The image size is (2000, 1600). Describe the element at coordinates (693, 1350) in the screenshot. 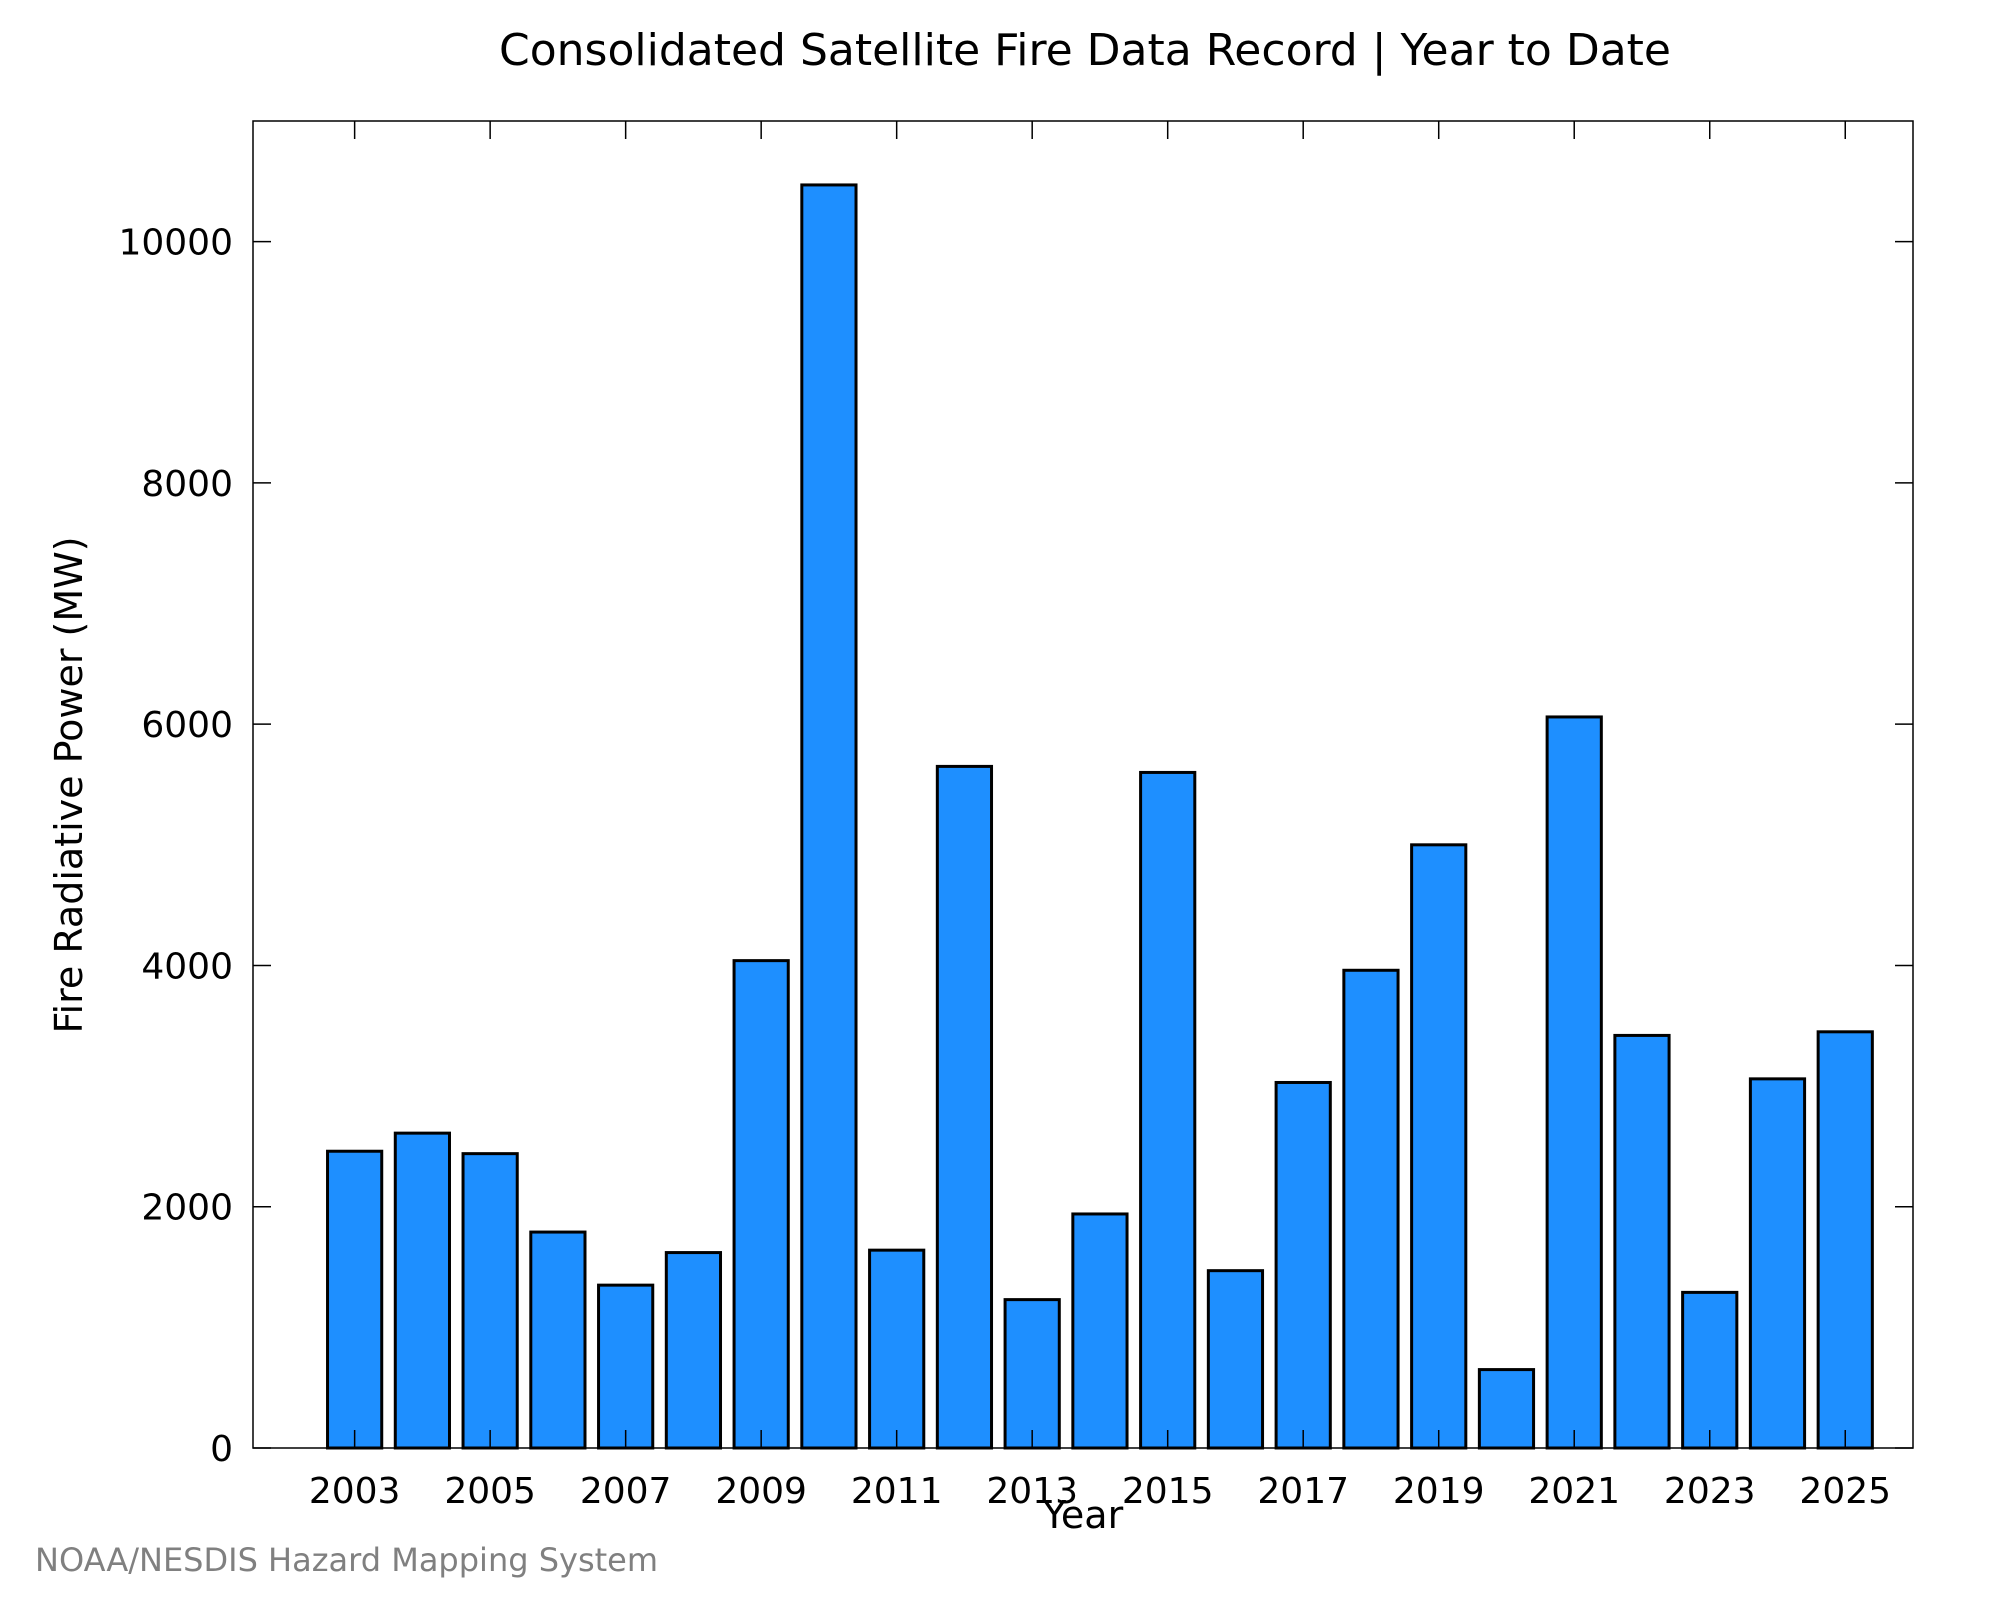

I see `bar-2008` at that location.